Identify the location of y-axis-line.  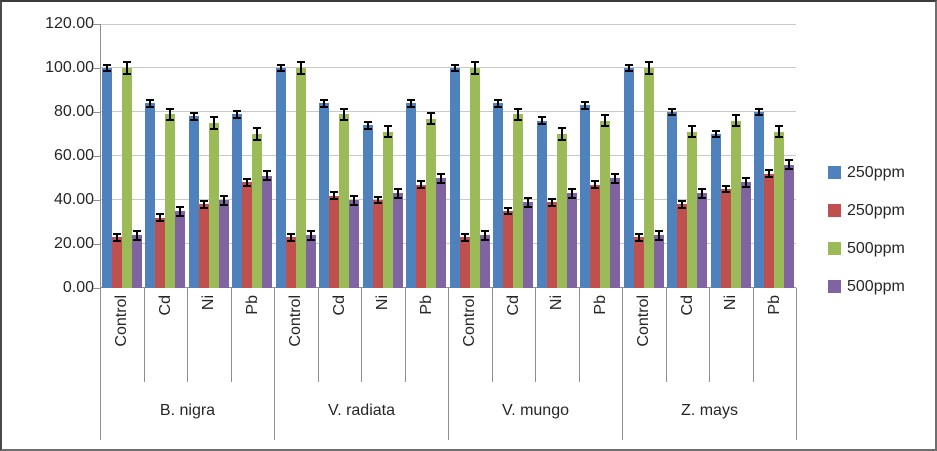
(100, 156).